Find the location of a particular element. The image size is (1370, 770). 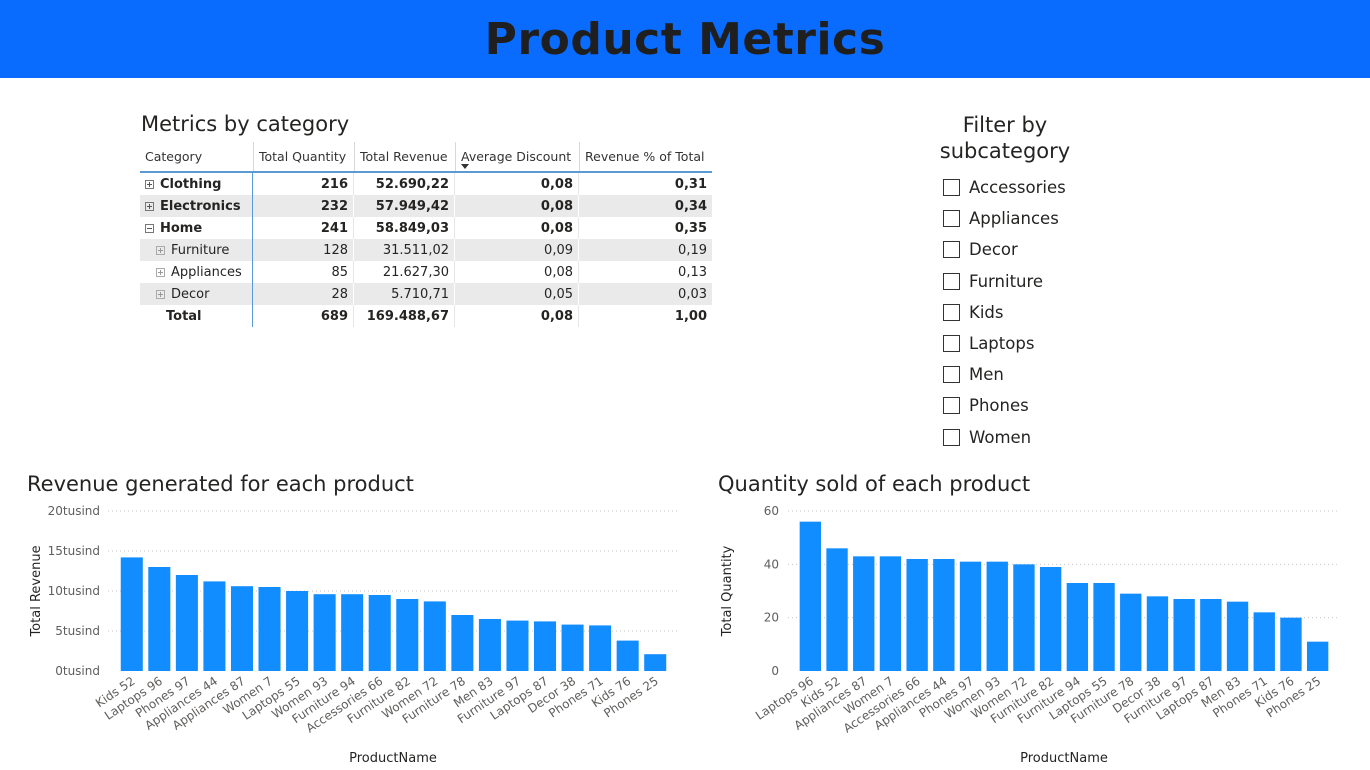

revenue-cell: 52.690,22 is located at coordinates (404, 184).